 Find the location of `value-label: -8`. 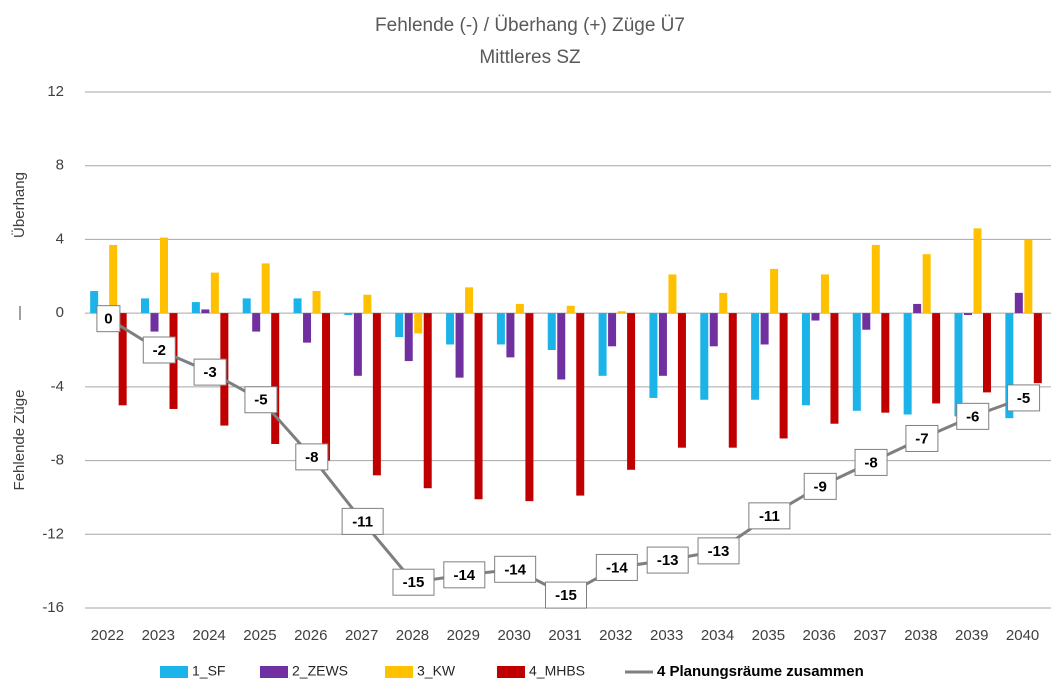

value-label: -8 is located at coordinates (311, 457).